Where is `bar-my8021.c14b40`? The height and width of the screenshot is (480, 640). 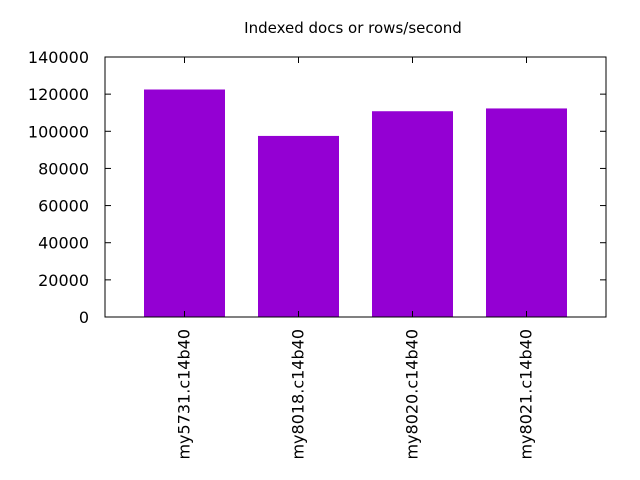 bar-my8021.c14b40 is located at coordinates (526, 212).